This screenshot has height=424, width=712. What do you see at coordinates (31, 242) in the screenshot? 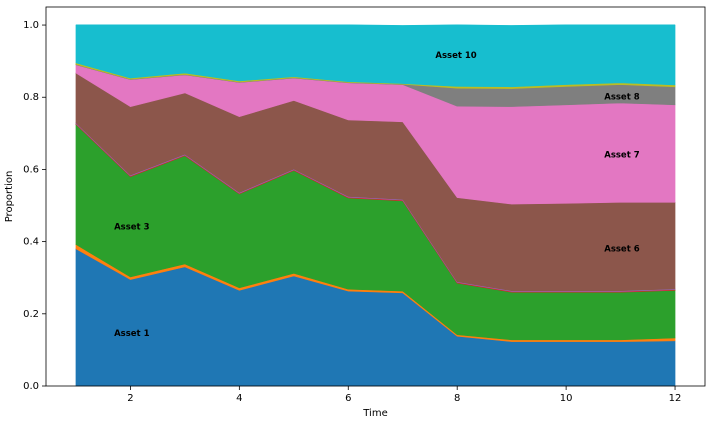
I see `y-tick-label: 0.4` at bounding box center [31, 242].